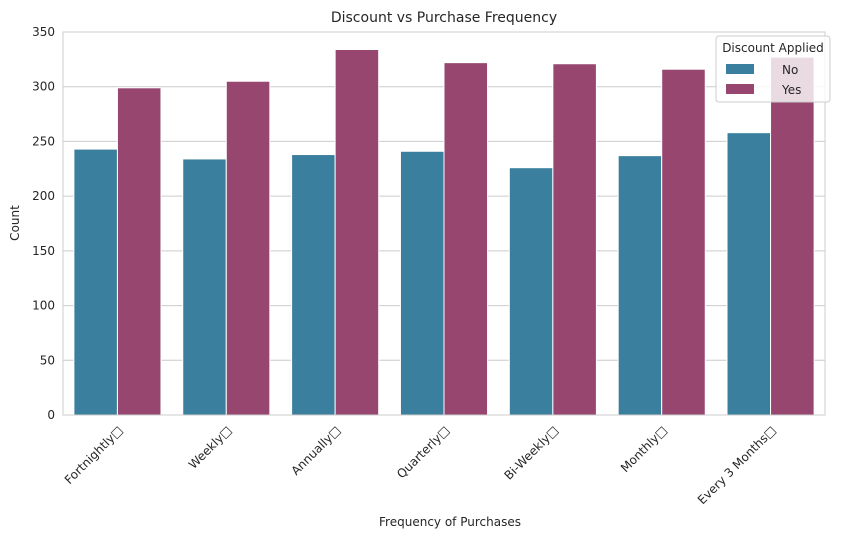 This screenshot has height=540, width=847. What do you see at coordinates (423, 452) in the screenshot?
I see `x-tick-label: Quarterly□` at bounding box center [423, 452].